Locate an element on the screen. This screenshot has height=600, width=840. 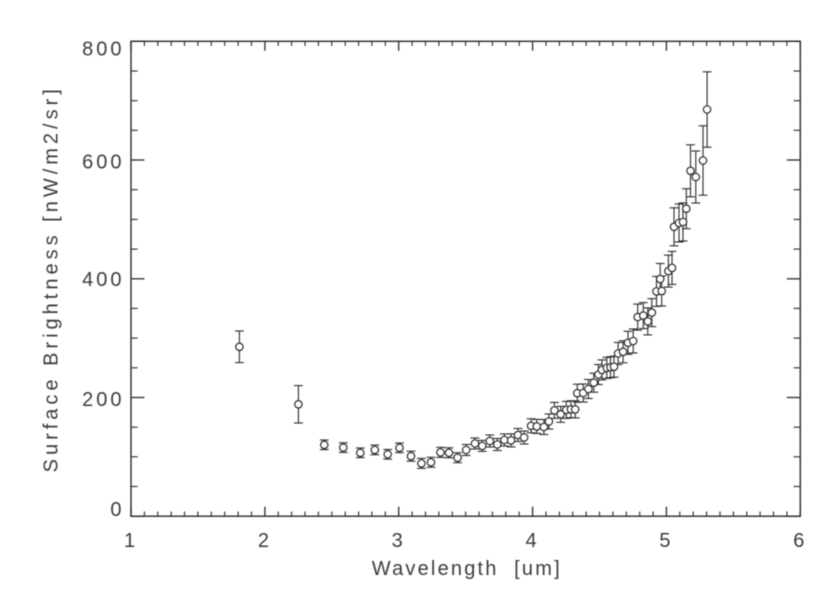
svg-text: 2 is located at coordinates (265, 541).